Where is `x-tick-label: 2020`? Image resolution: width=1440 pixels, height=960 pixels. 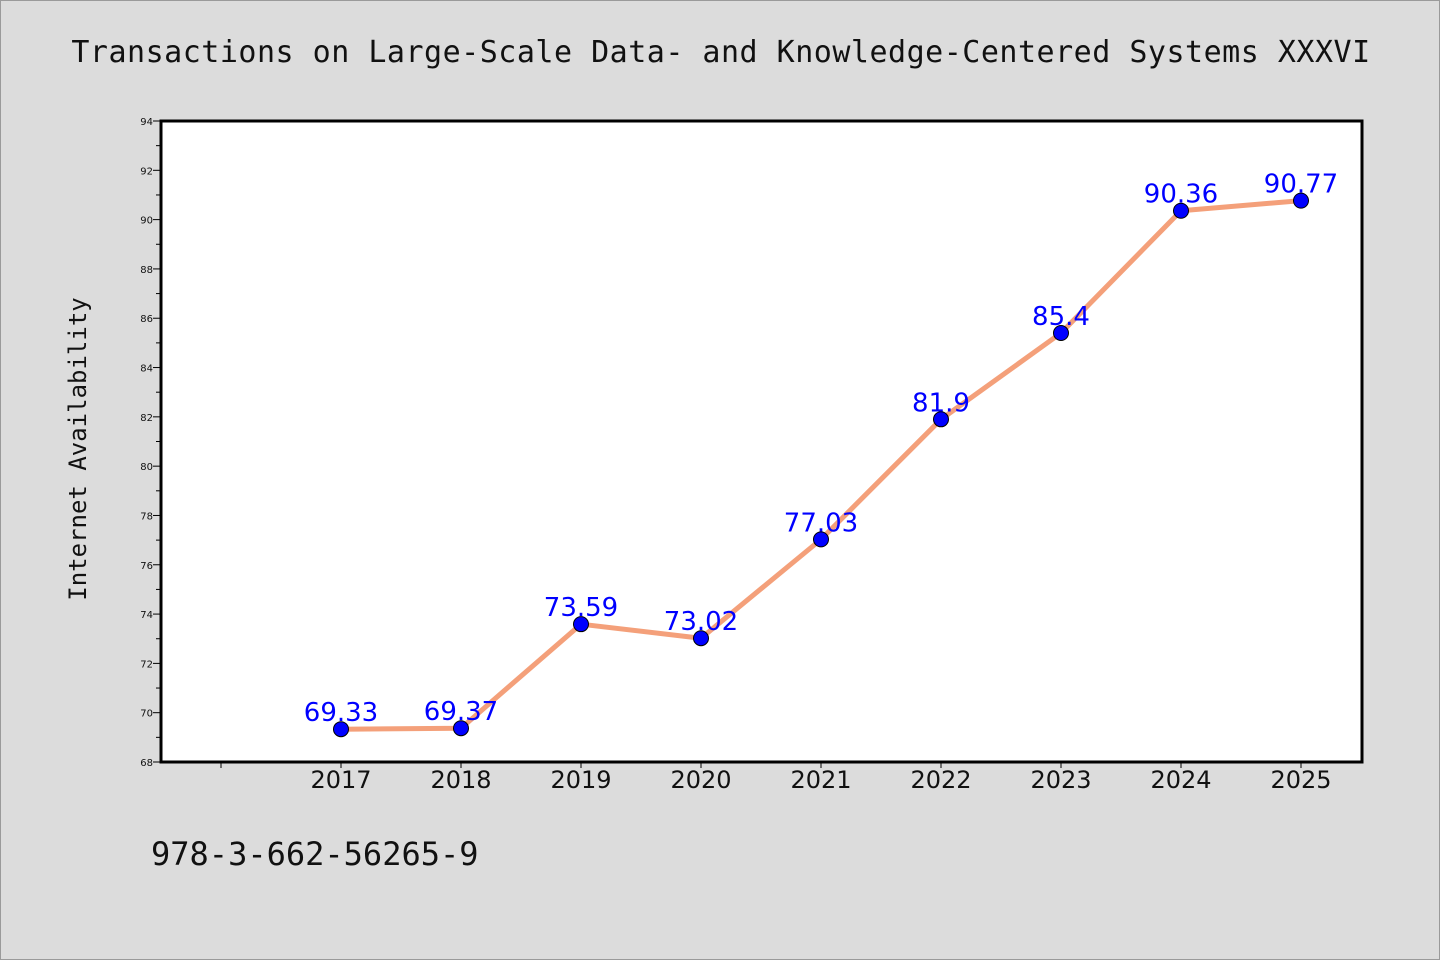
x-tick-label: 2020 is located at coordinates (700, 780).